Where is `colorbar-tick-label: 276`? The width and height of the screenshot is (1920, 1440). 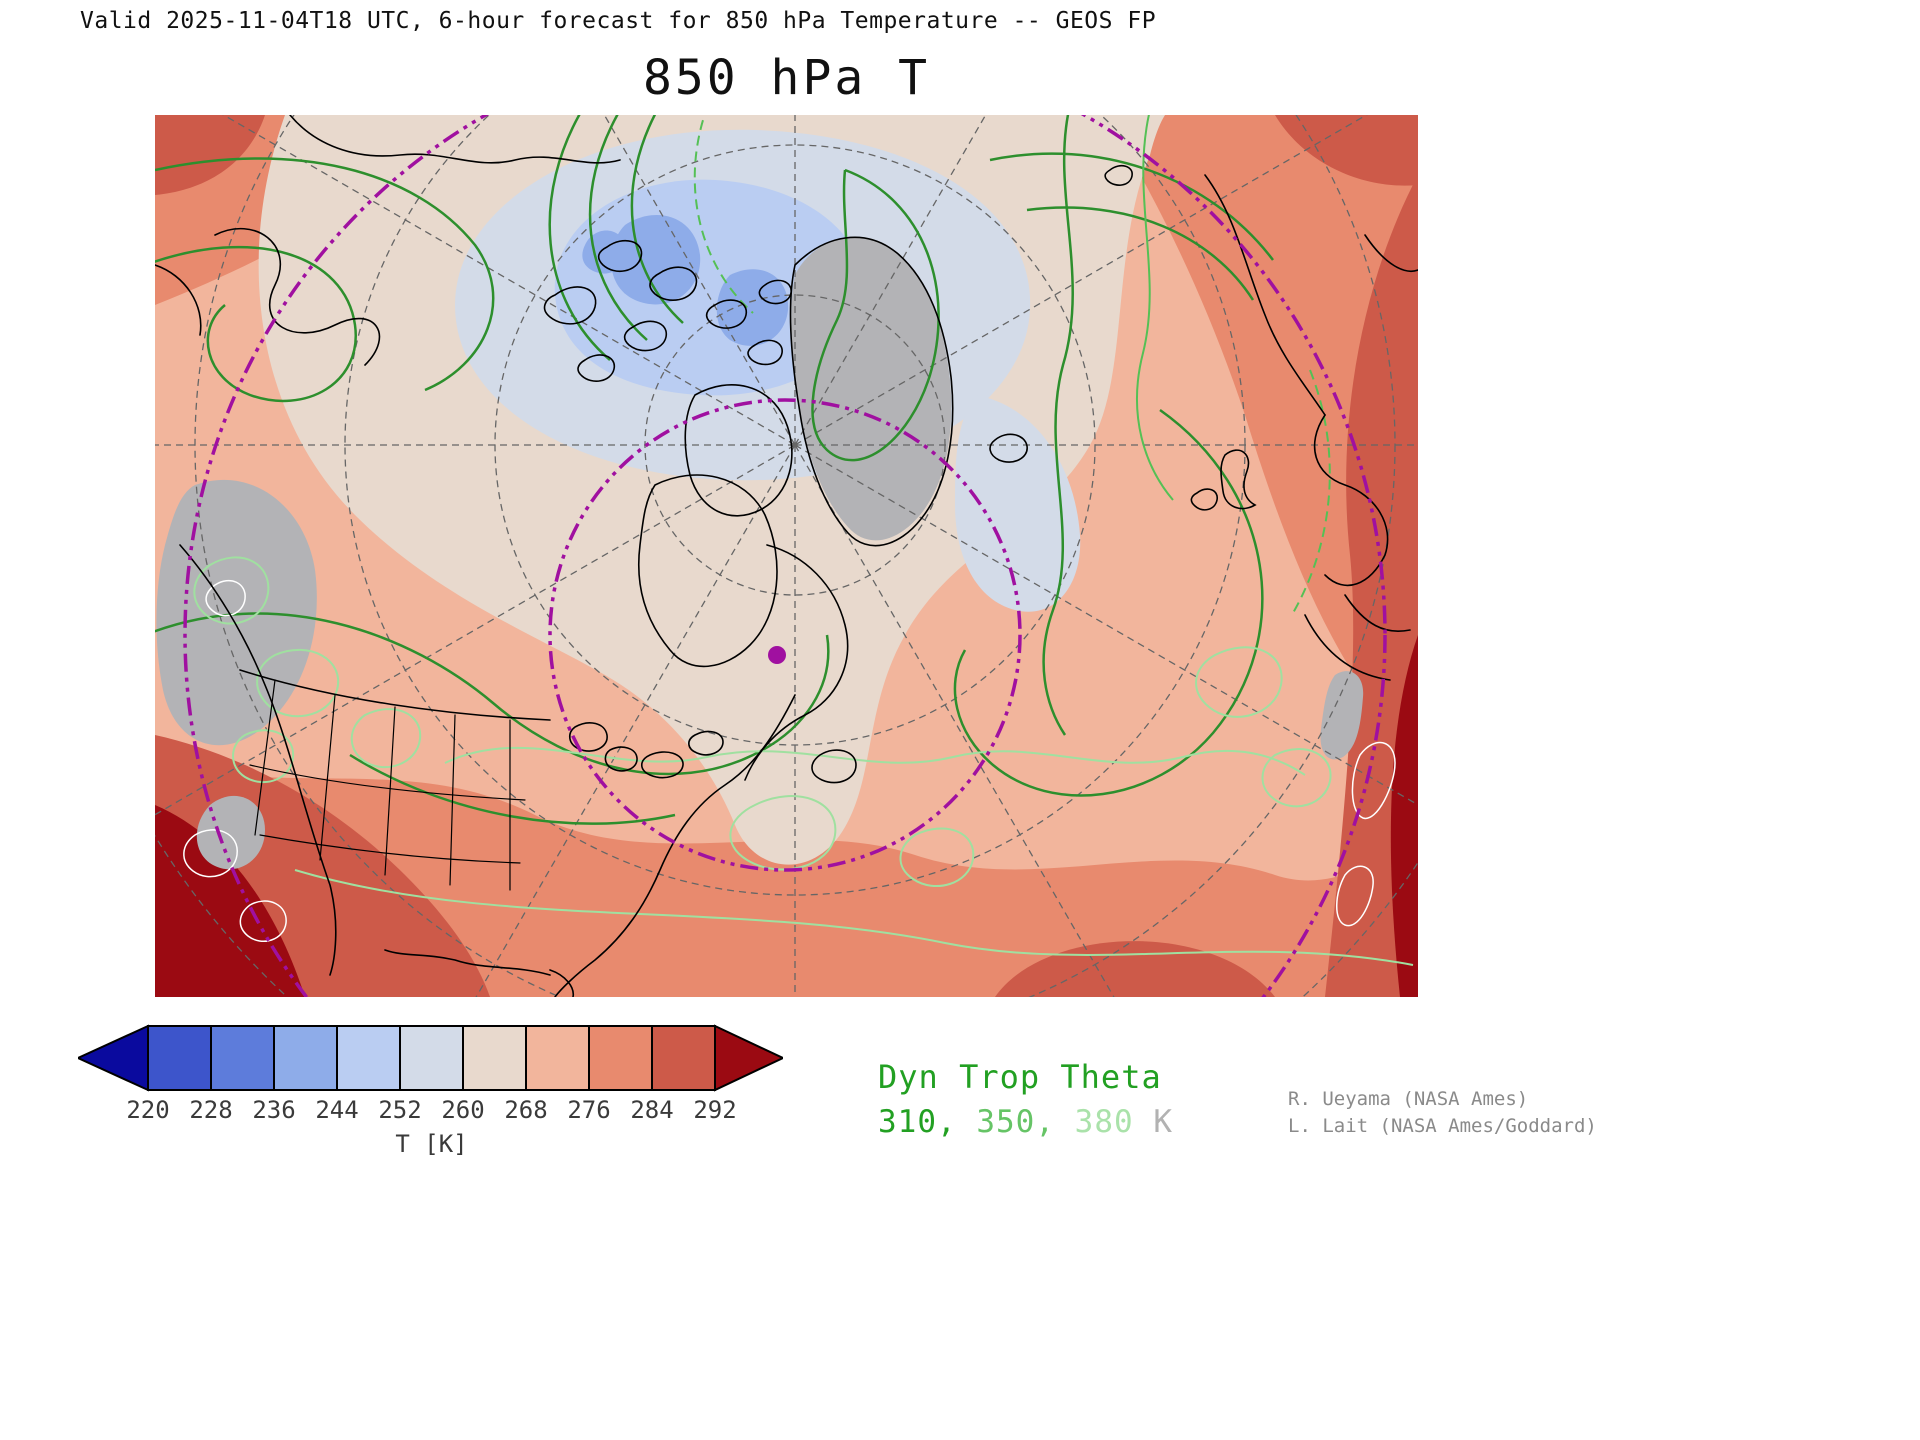
colorbar-tick-label: 276 is located at coordinates (589, 1110).